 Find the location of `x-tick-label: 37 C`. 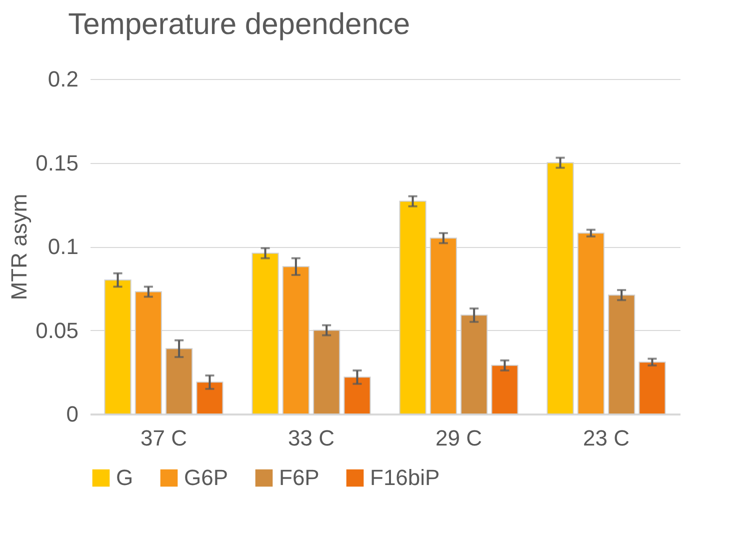

x-tick-label: 37 C is located at coordinates (164, 438).